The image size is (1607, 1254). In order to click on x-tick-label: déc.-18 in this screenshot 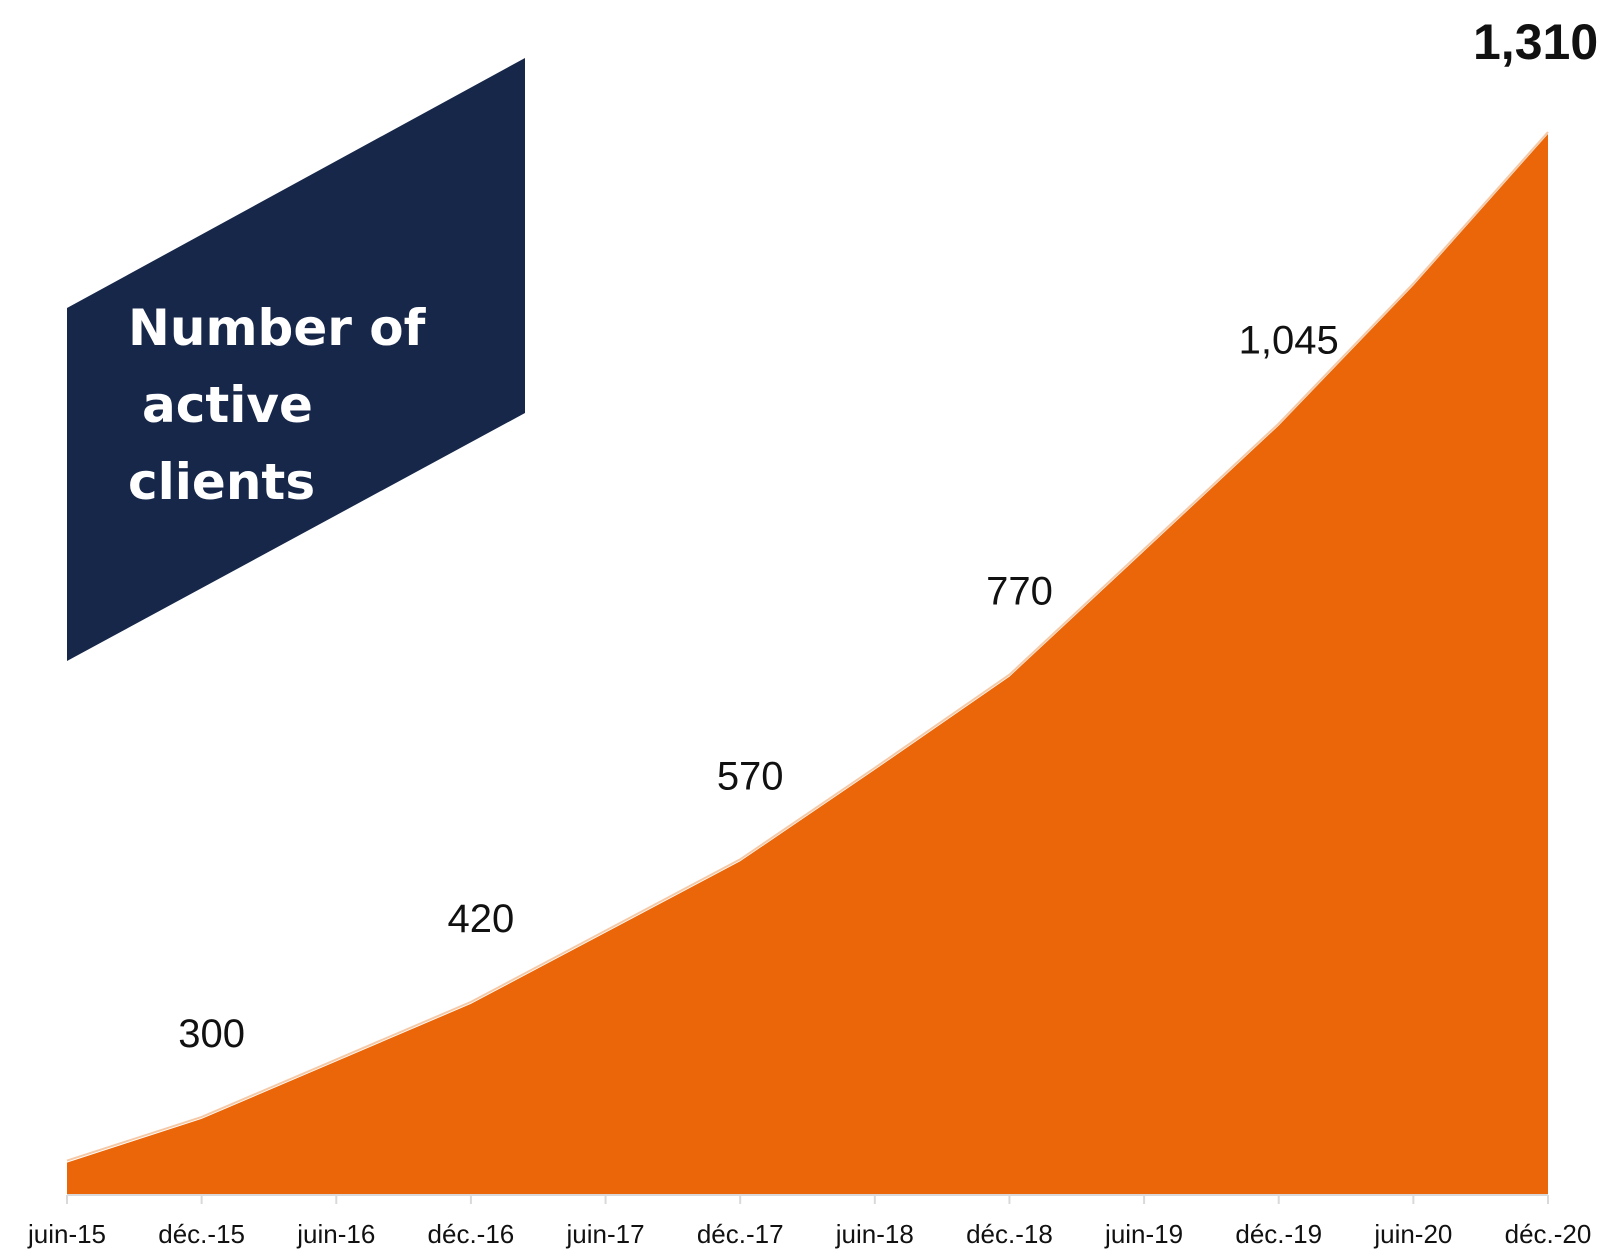, I will do `click(1009, 1234)`.